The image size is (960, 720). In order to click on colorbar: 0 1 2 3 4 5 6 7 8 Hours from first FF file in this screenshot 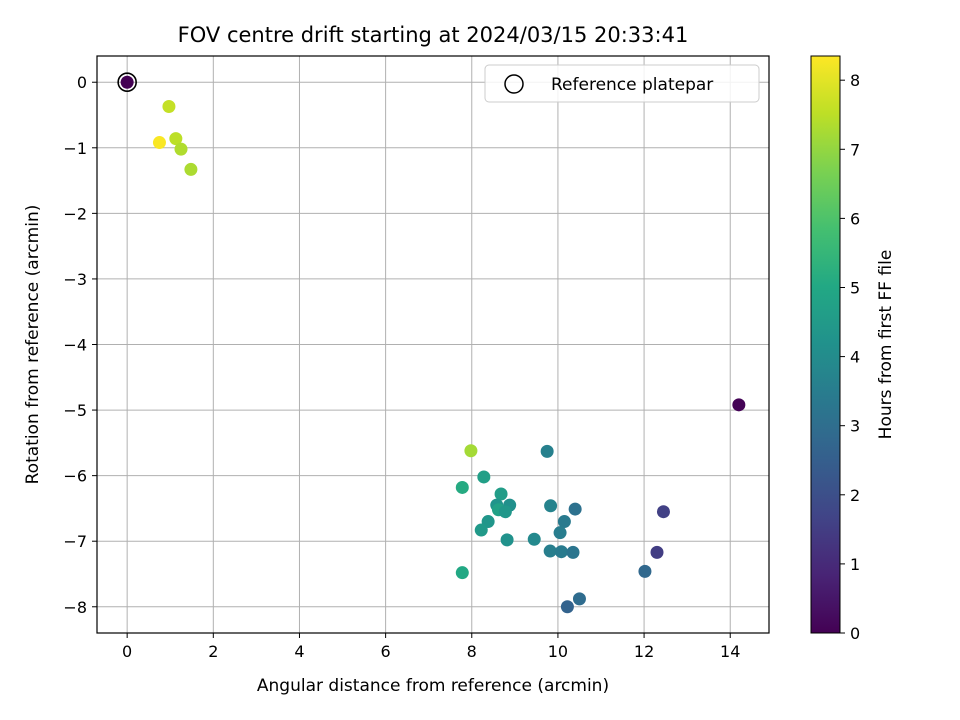, I will do `click(853, 349)`.